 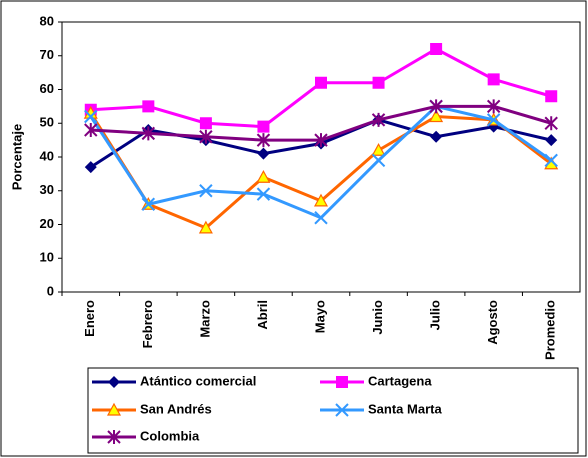 What do you see at coordinates (89, 318) in the screenshot?
I see `x-tick-label: Enero` at bounding box center [89, 318].